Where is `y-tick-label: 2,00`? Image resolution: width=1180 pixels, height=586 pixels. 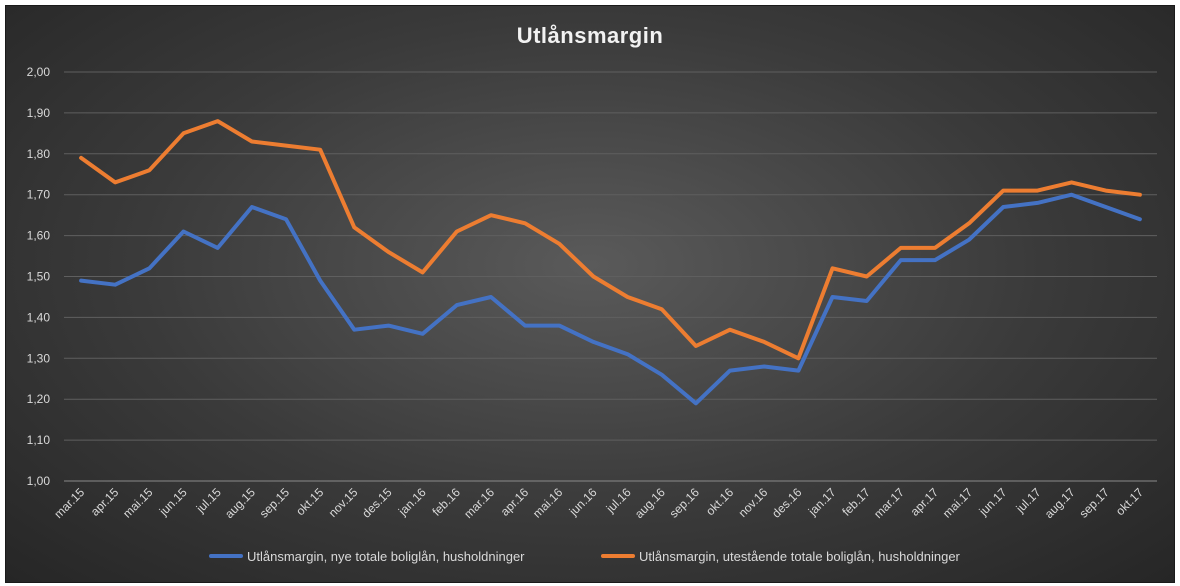 y-tick-label: 2,00 is located at coordinates (39, 72).